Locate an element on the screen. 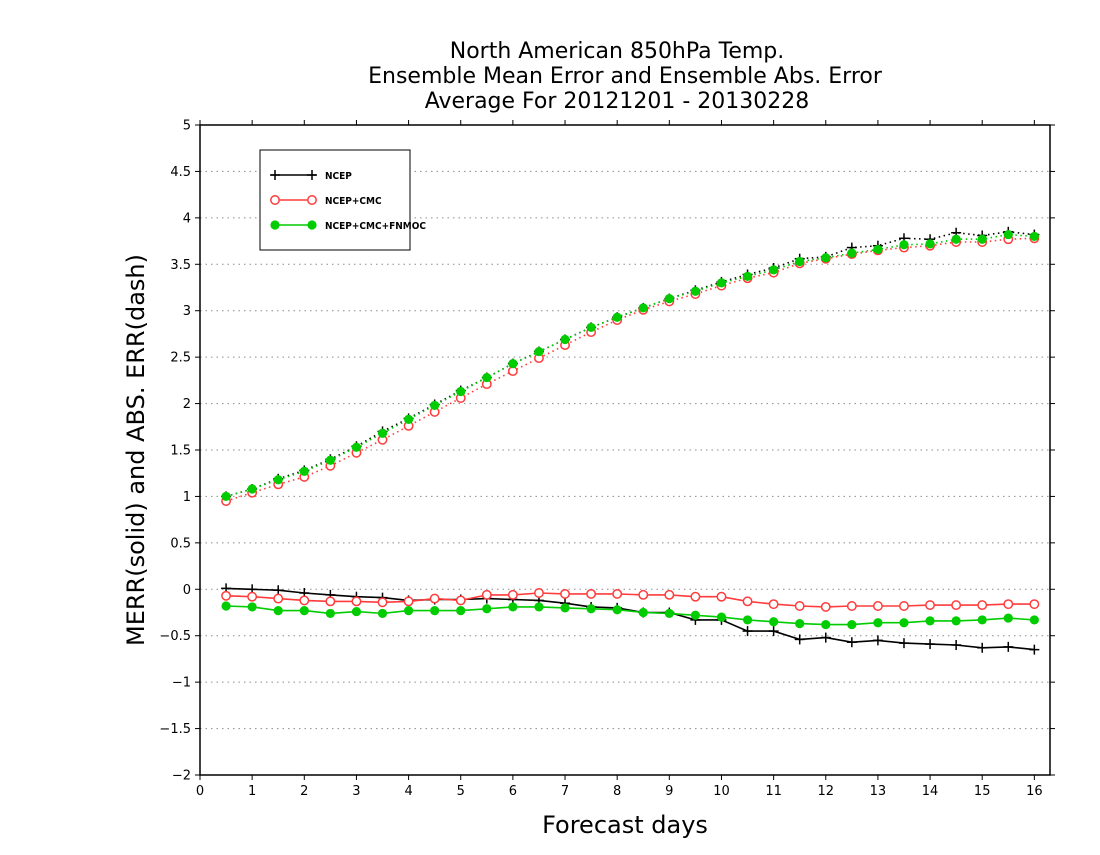  x-tick-label: 9 is located at coordinates (669, 791).